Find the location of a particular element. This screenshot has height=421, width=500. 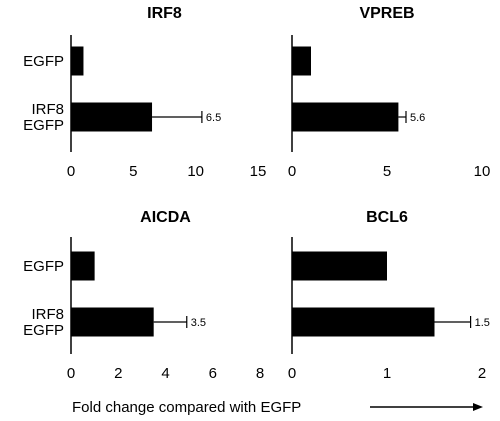

data-label: 6.5 is located at coordinates (213, 118).